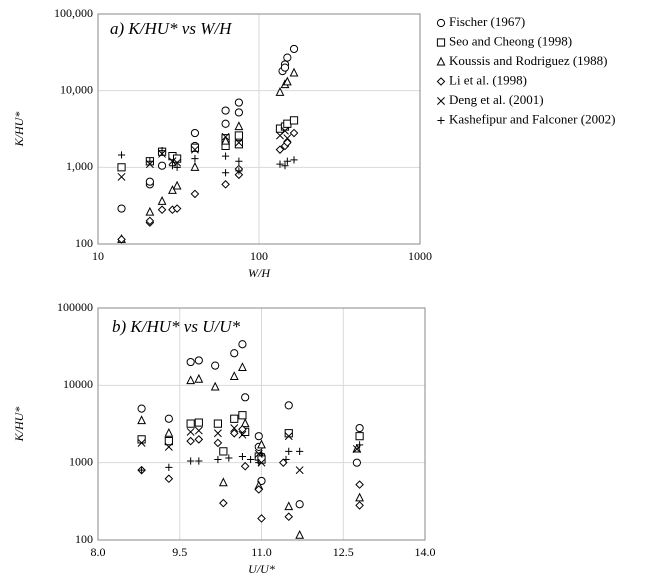 The width and height of the screenshot is (658, 584). What do you see at coordinates (81, 461) in the screenshot?
I see `y-tick-label: 1000` at bounding box center [81, 461].